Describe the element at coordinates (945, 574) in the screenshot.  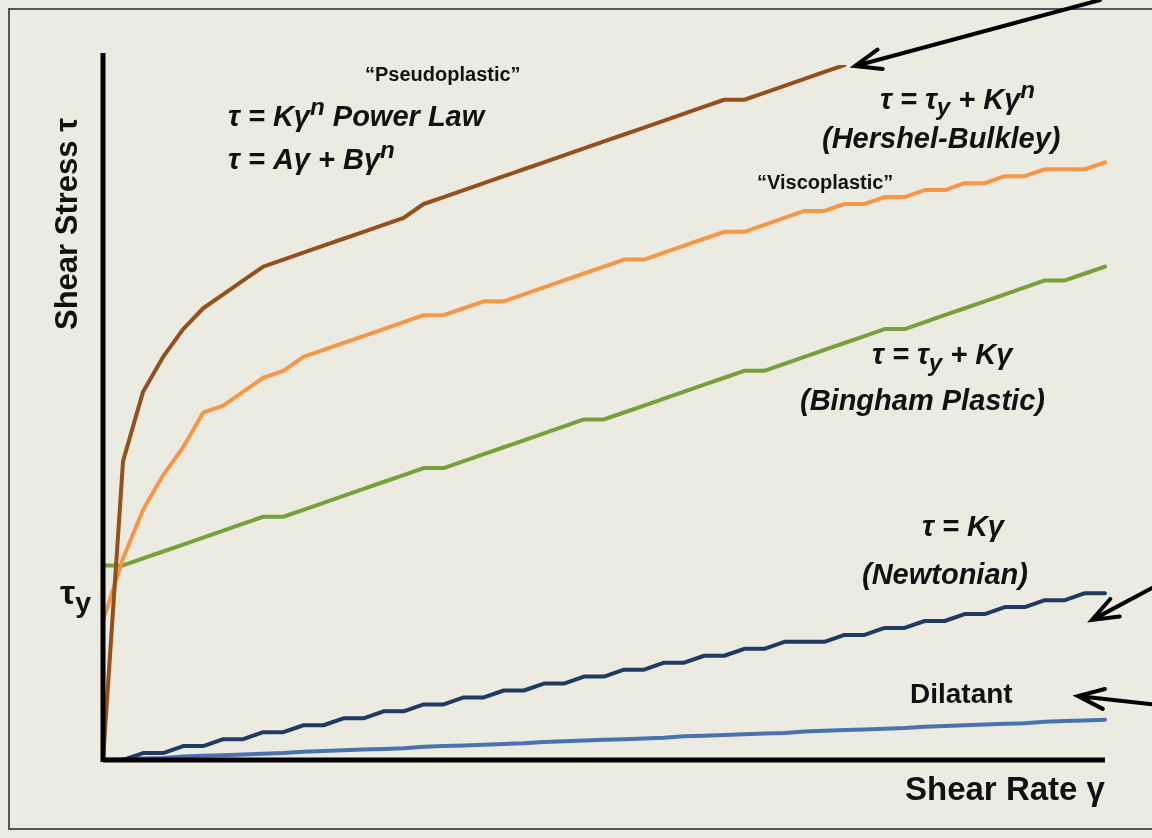
I see `annotation: (Newtonian)` at that location.